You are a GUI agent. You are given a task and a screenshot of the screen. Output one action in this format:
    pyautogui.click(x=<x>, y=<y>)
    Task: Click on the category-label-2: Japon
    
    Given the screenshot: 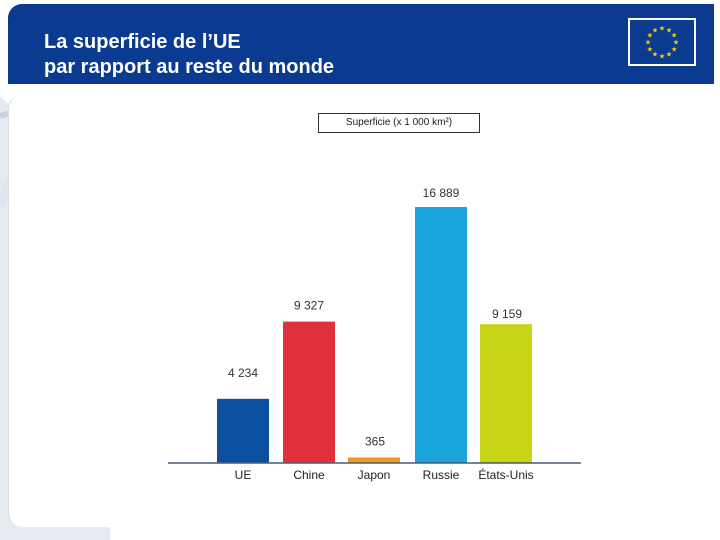 What is the action you would take?
    pyautogui.click(x=374, y=475)
    